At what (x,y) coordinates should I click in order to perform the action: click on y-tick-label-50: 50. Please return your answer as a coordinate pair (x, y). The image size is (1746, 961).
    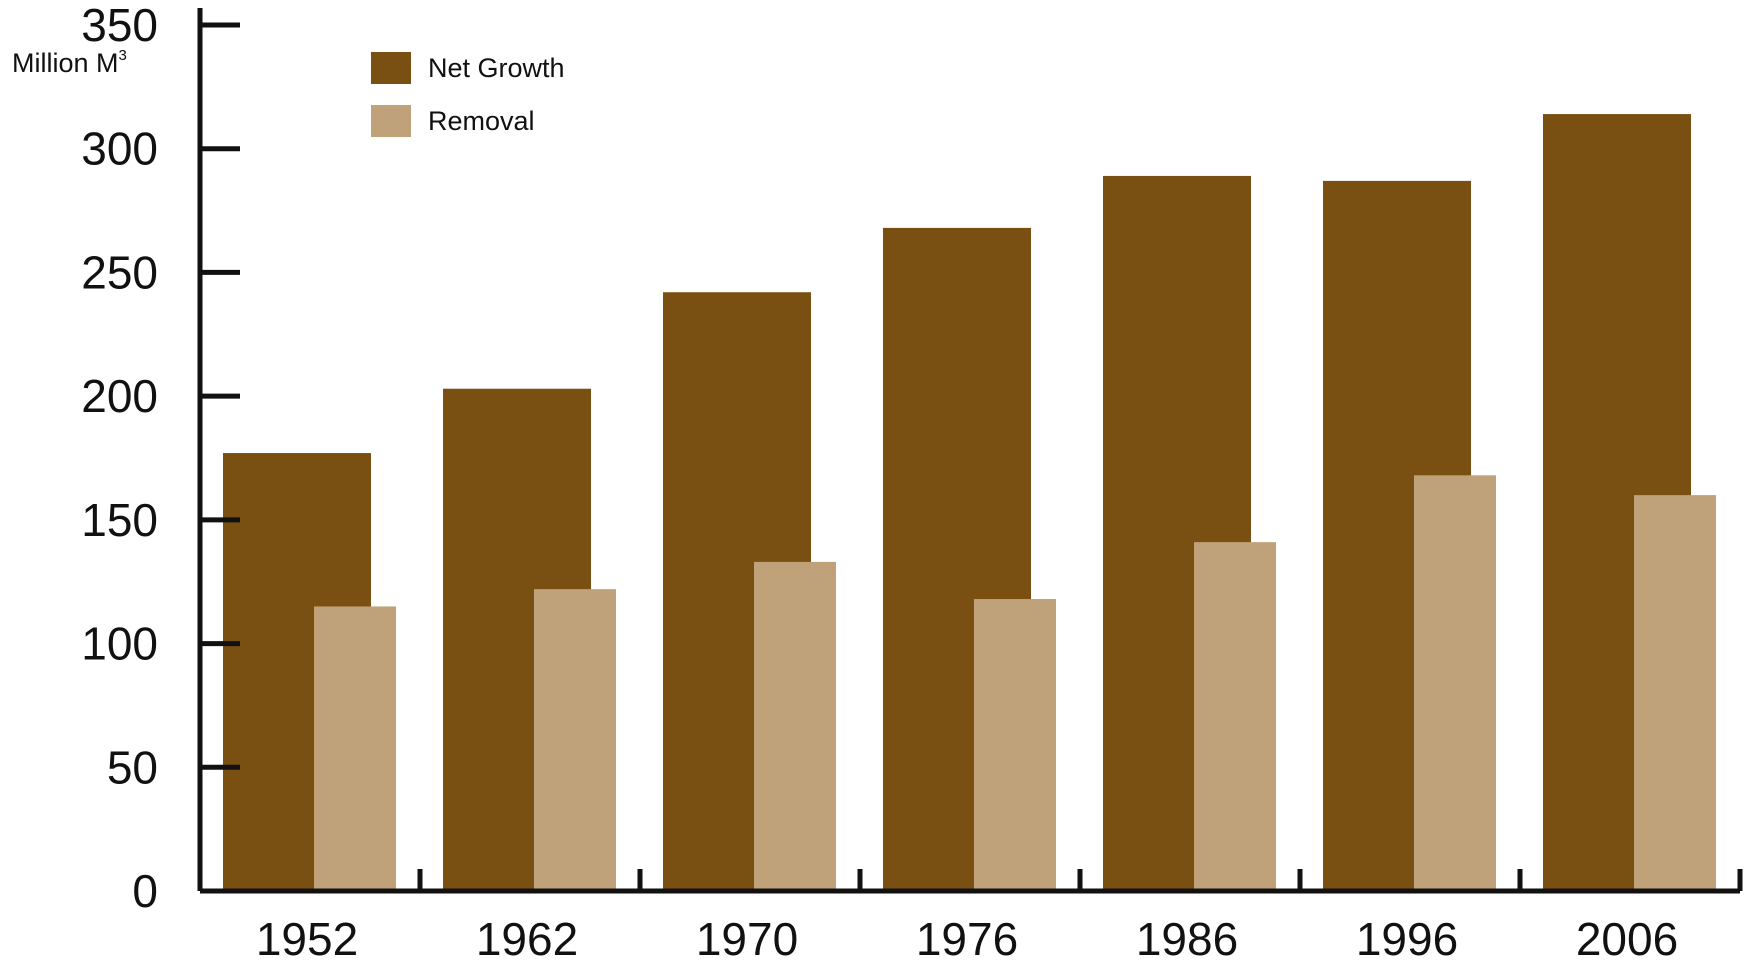
    Looking at the image, I should click on (132, 767).